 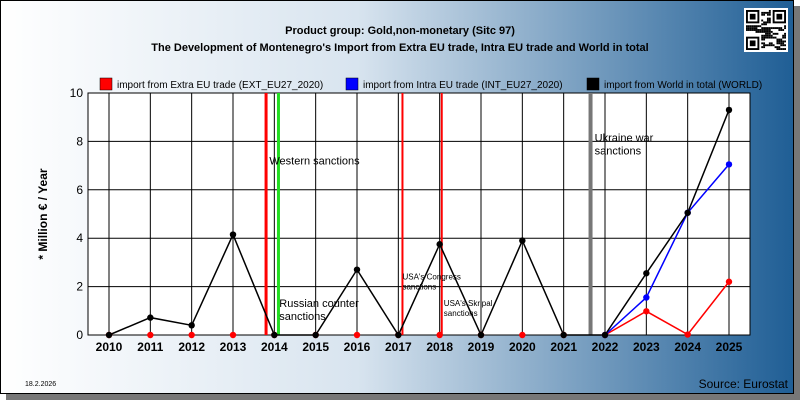 What do you see at coordinates (233, 347) in the screenshot?
I see `x-tick-label: 2013` at bounding box center [233, 347].